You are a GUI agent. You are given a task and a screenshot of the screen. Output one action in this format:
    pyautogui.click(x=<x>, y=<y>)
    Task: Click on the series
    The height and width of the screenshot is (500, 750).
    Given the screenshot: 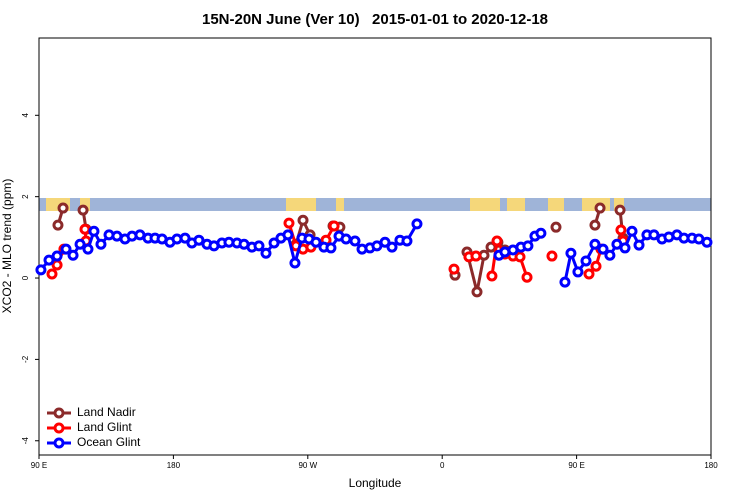 What is the action you would take?
    pyautogui.click(x=374, y=253)
    